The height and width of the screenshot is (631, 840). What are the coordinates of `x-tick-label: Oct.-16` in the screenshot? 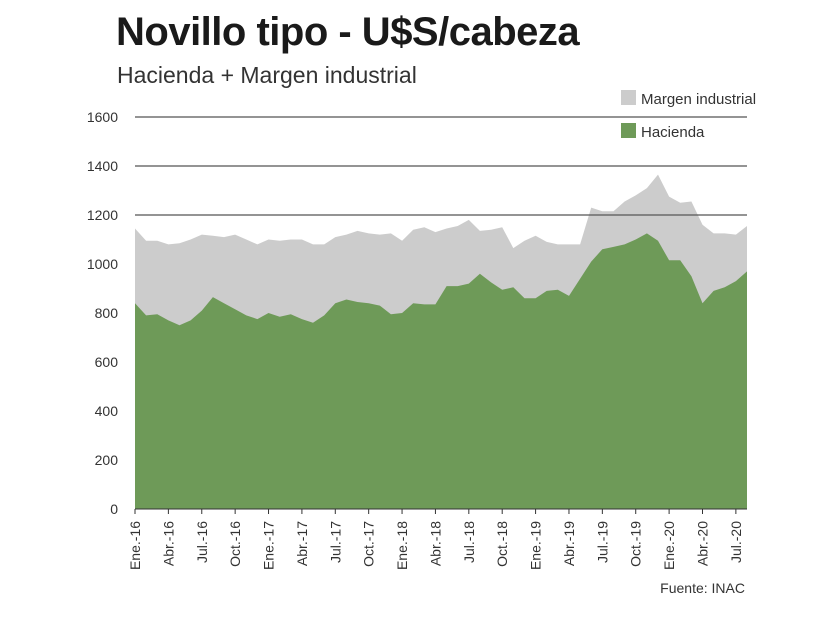 It's located at (235, 544).